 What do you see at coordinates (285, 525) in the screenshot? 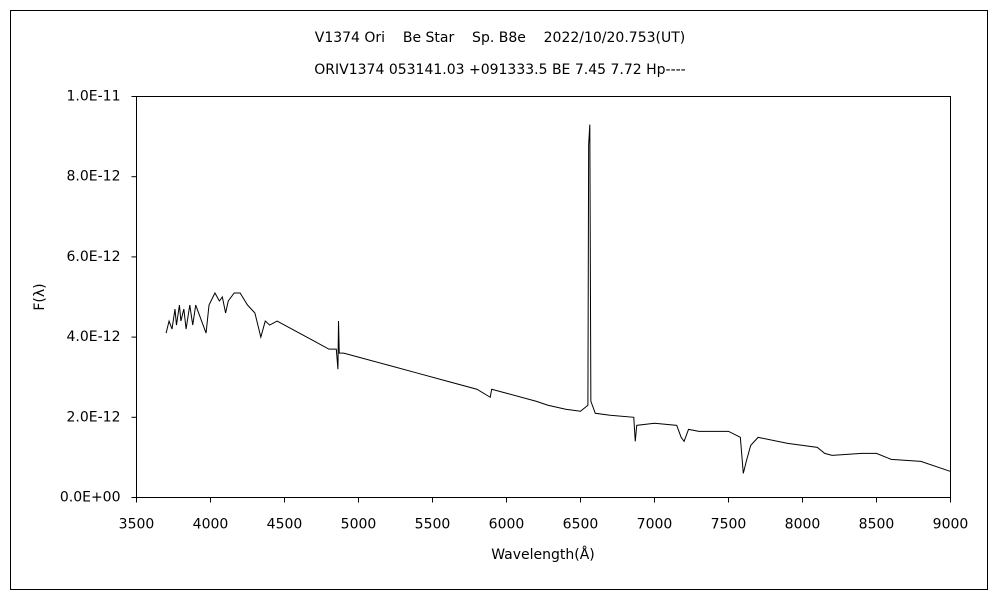
I see `x-tick-label: 4500` at bounding box center [285, 525].